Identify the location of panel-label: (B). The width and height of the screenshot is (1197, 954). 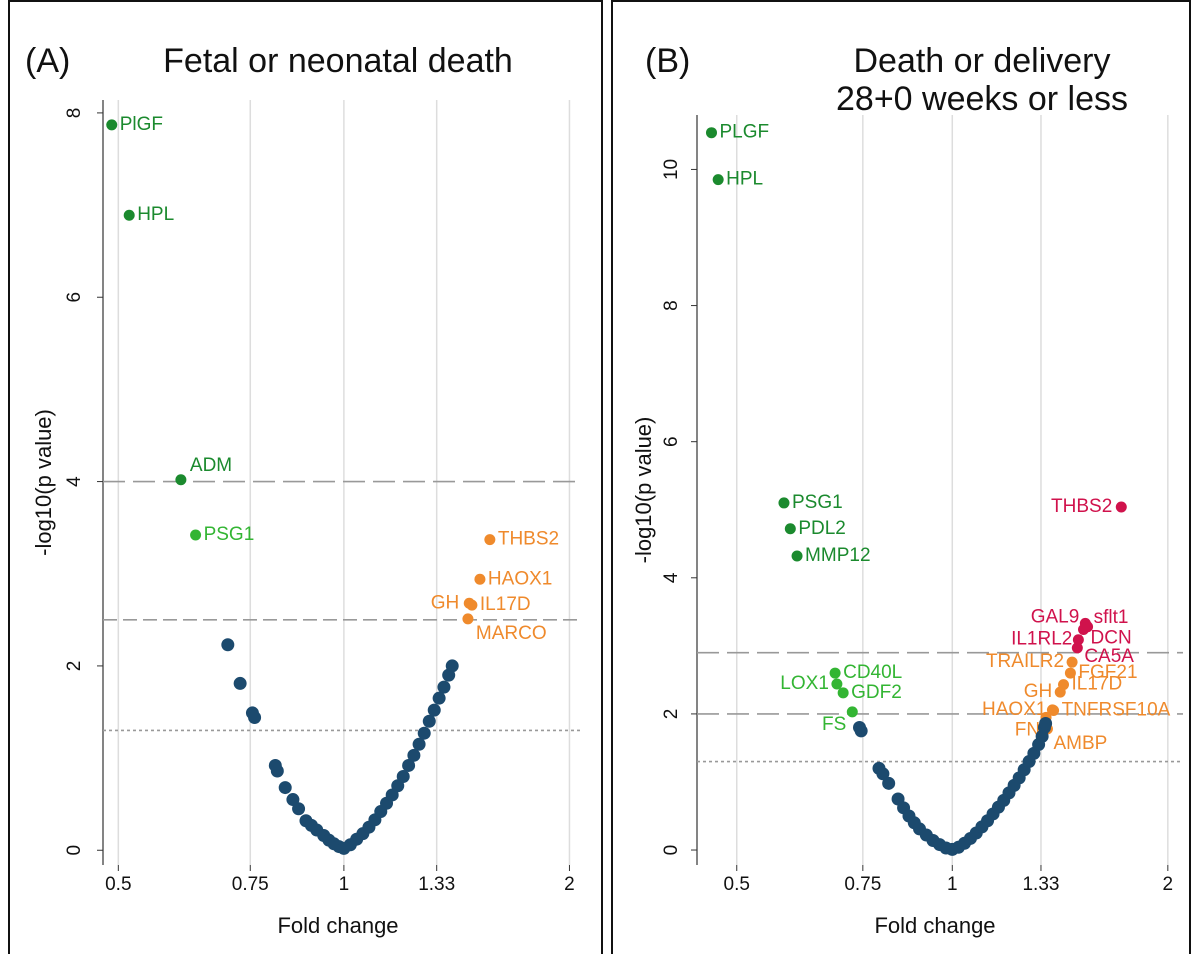
(667, 61).